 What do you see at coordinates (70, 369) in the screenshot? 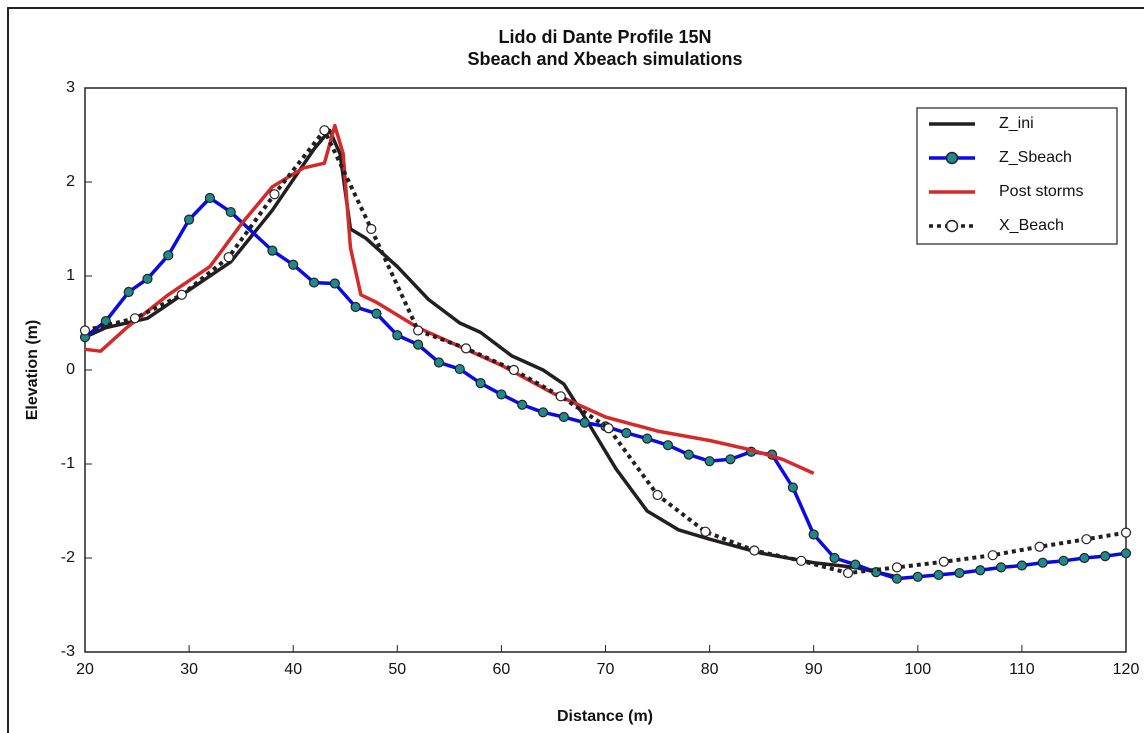
I see `y-tick-label: 0` at bounding box center [70, 369].